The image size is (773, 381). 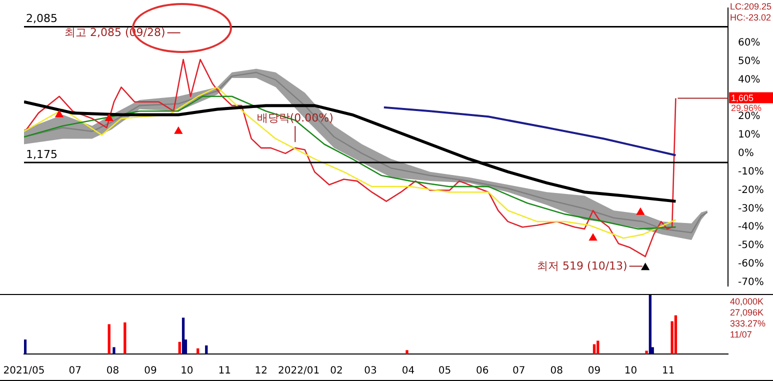 I want to click on annotation: 1,175, so click(x=42, y=154).